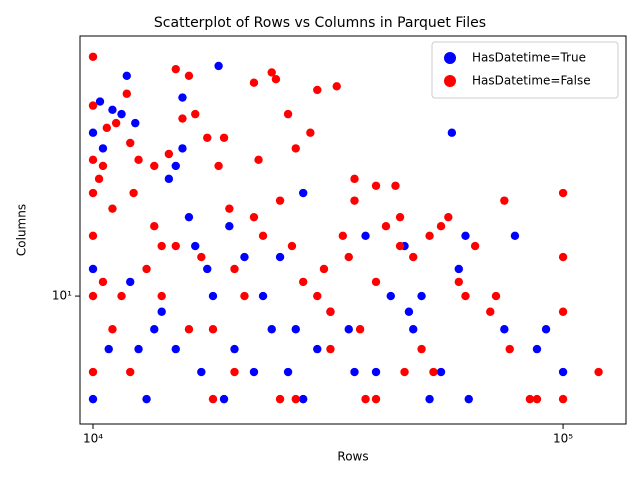 The image size is (640, 484). Describe the element at coordinates (529, 58) in the screenshot. I see `legend-label: HasDatetime=True` at that location.